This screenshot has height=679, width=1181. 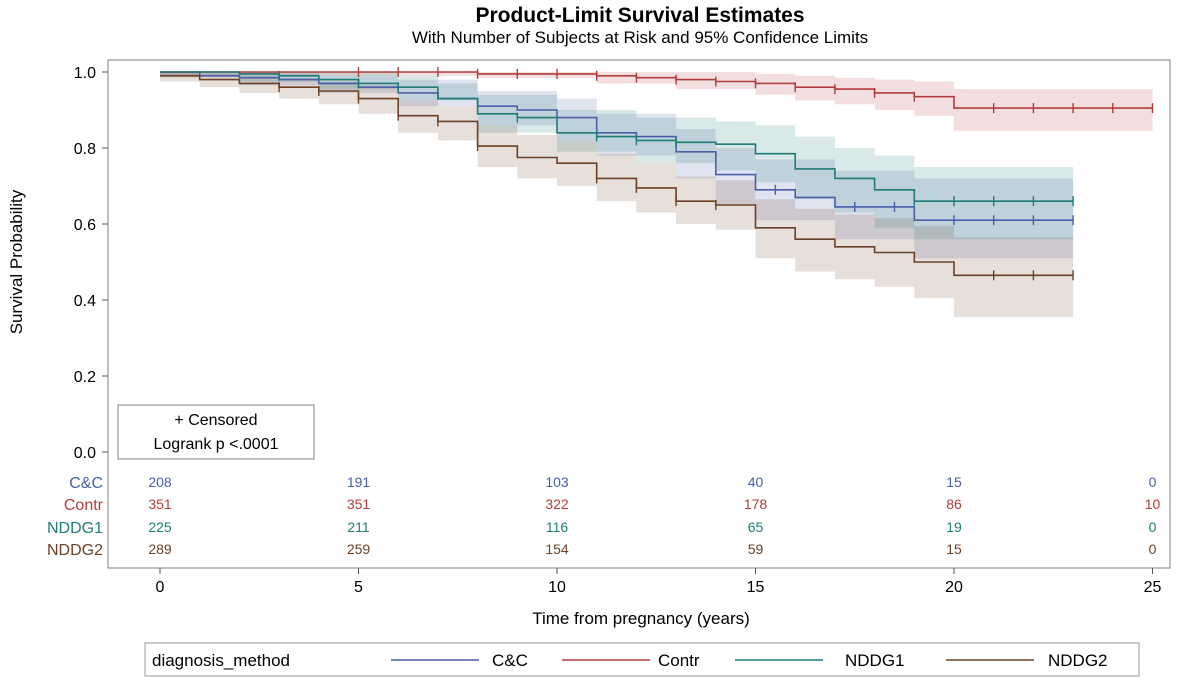 What do you see at coordinates (1153, 587) in the screenshot?
I see `x-tick-label: 25` at bounding box center [1153, 587].